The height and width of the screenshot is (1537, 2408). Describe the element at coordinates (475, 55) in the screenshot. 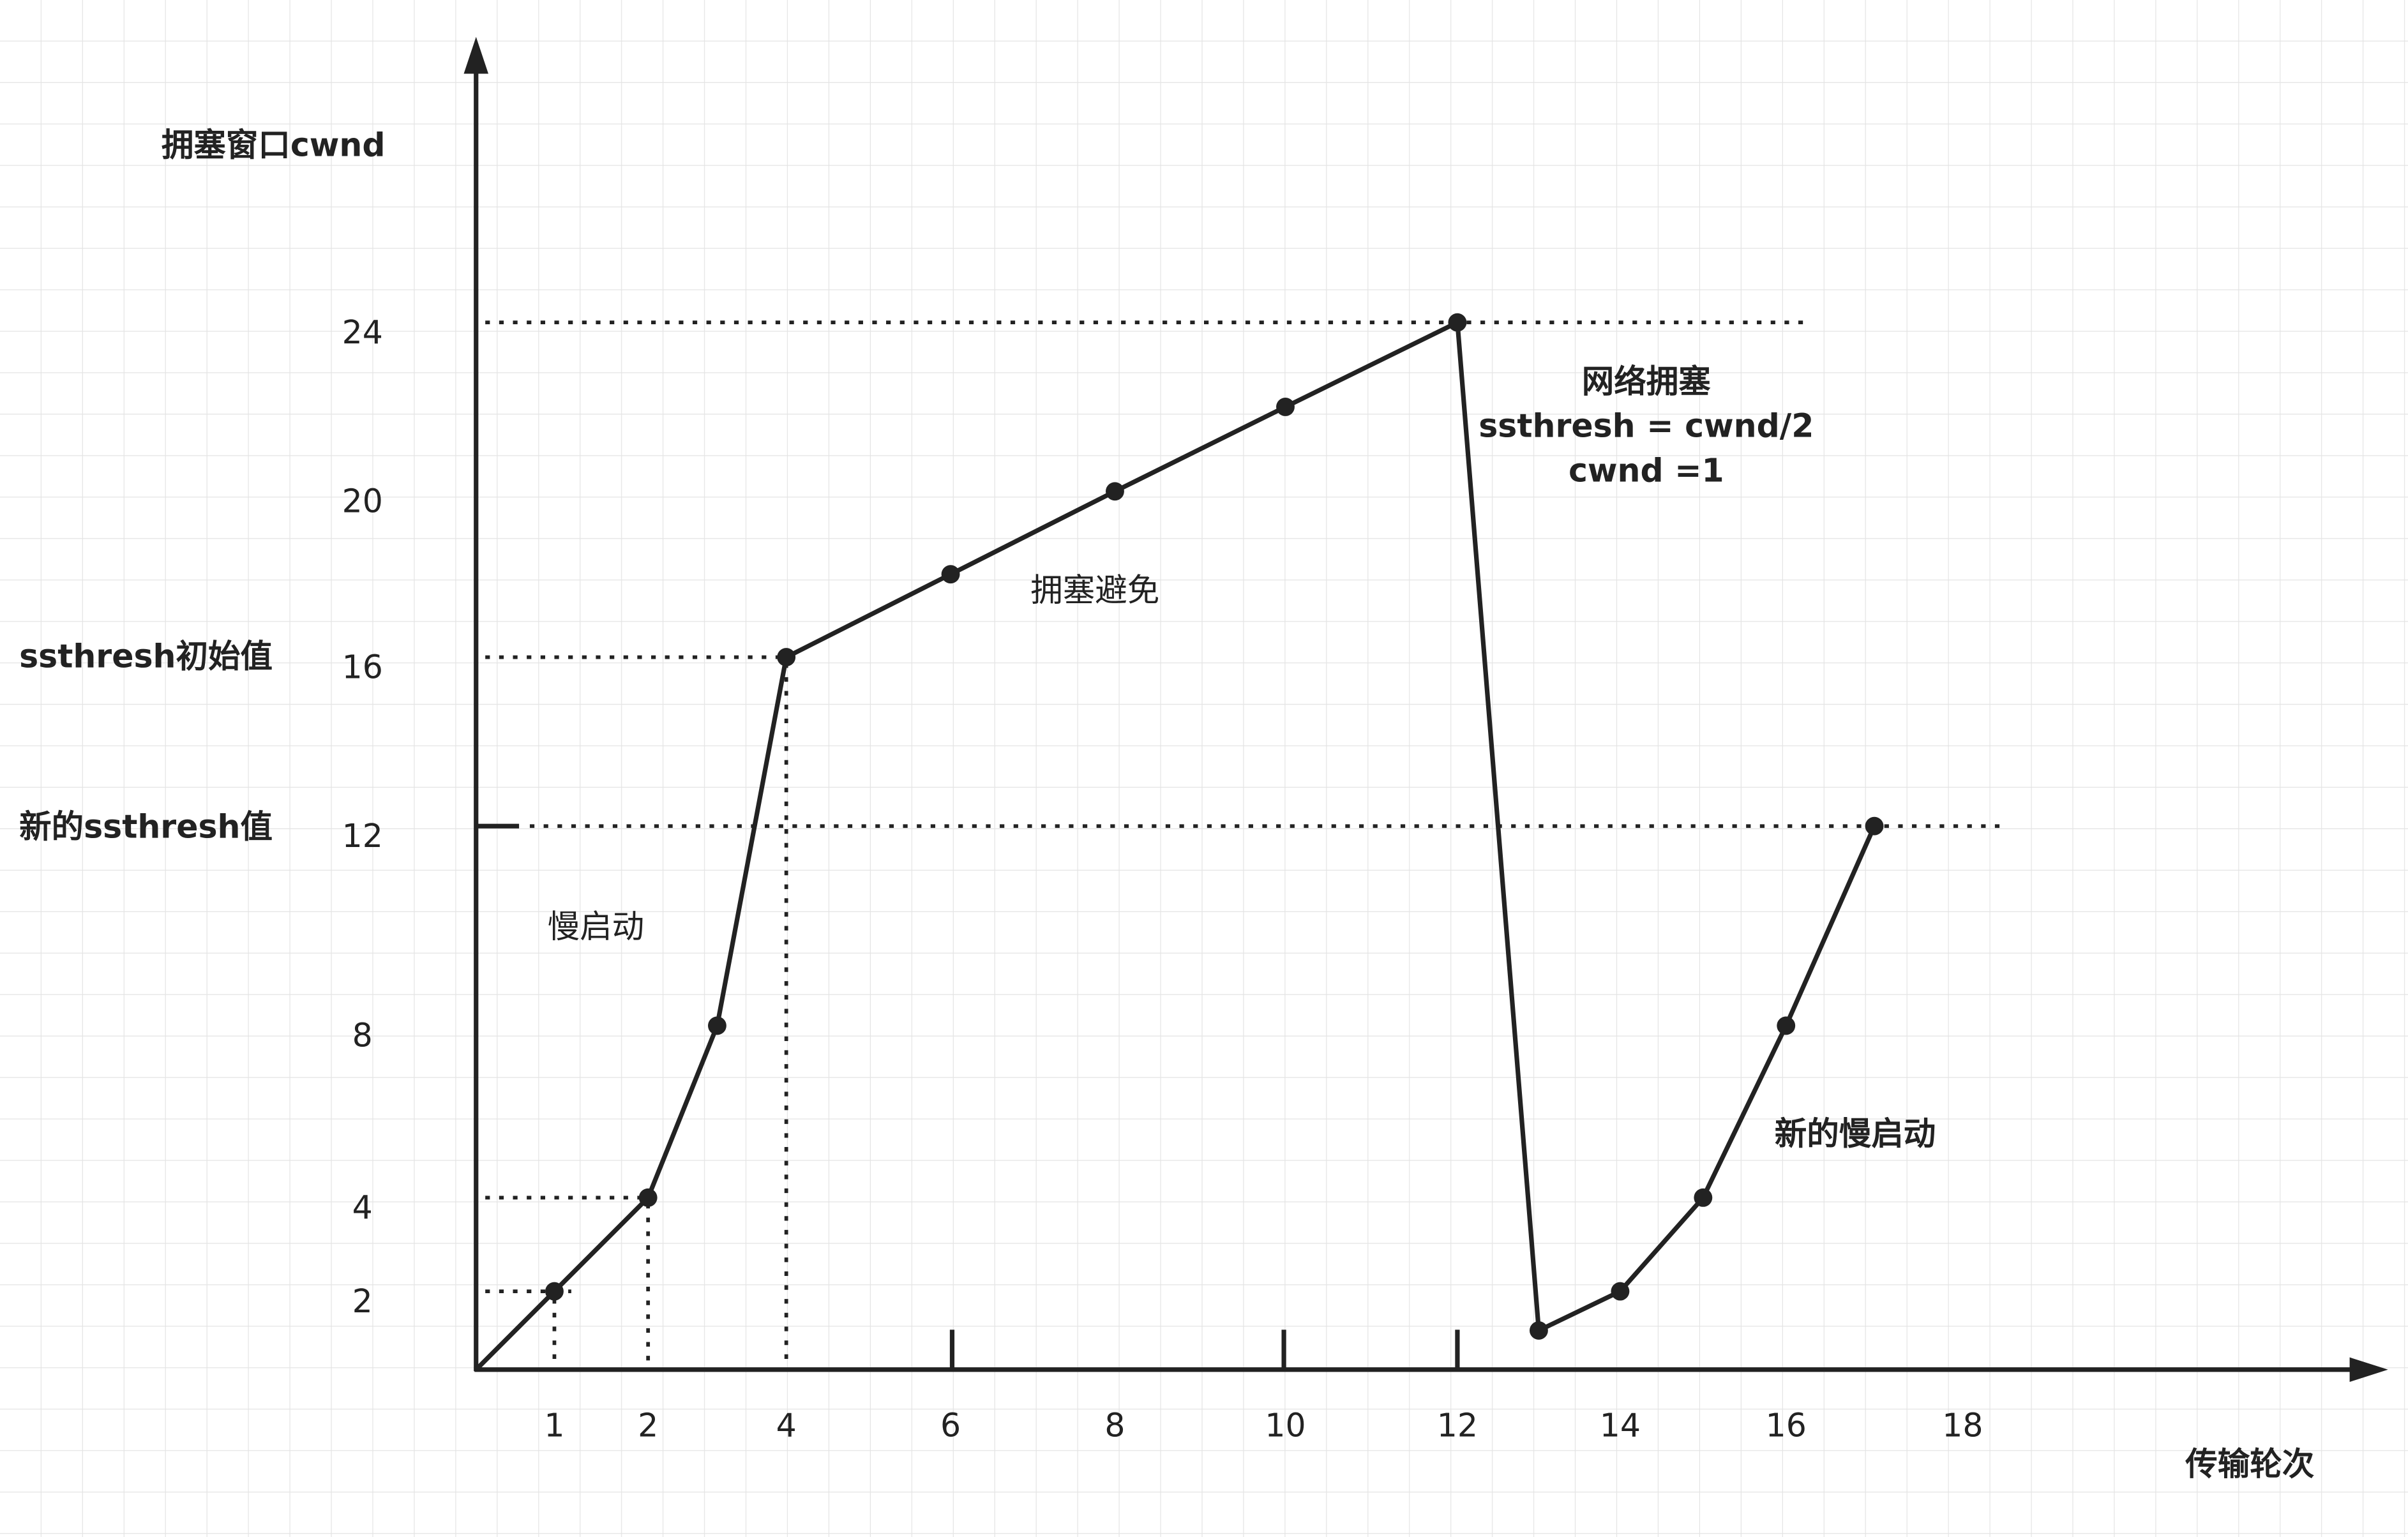

I see `y-arrow` at that location.